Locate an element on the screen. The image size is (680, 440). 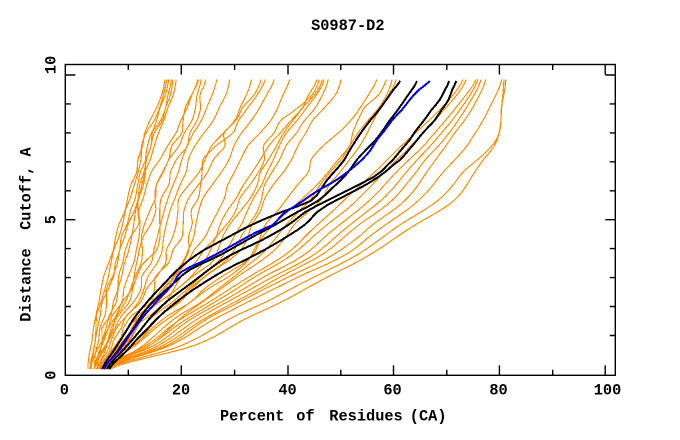
svg-text: (CA) is located at coordinates (428, 417).